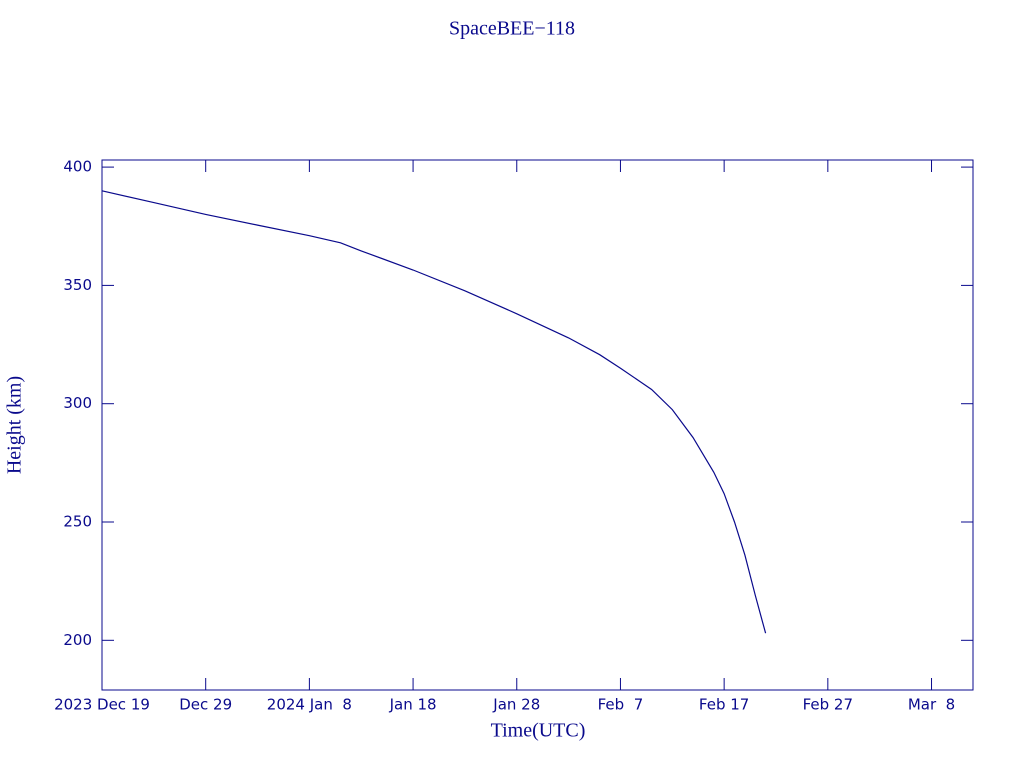  I want to click on y-tick-label: 400, so click(77, 167).